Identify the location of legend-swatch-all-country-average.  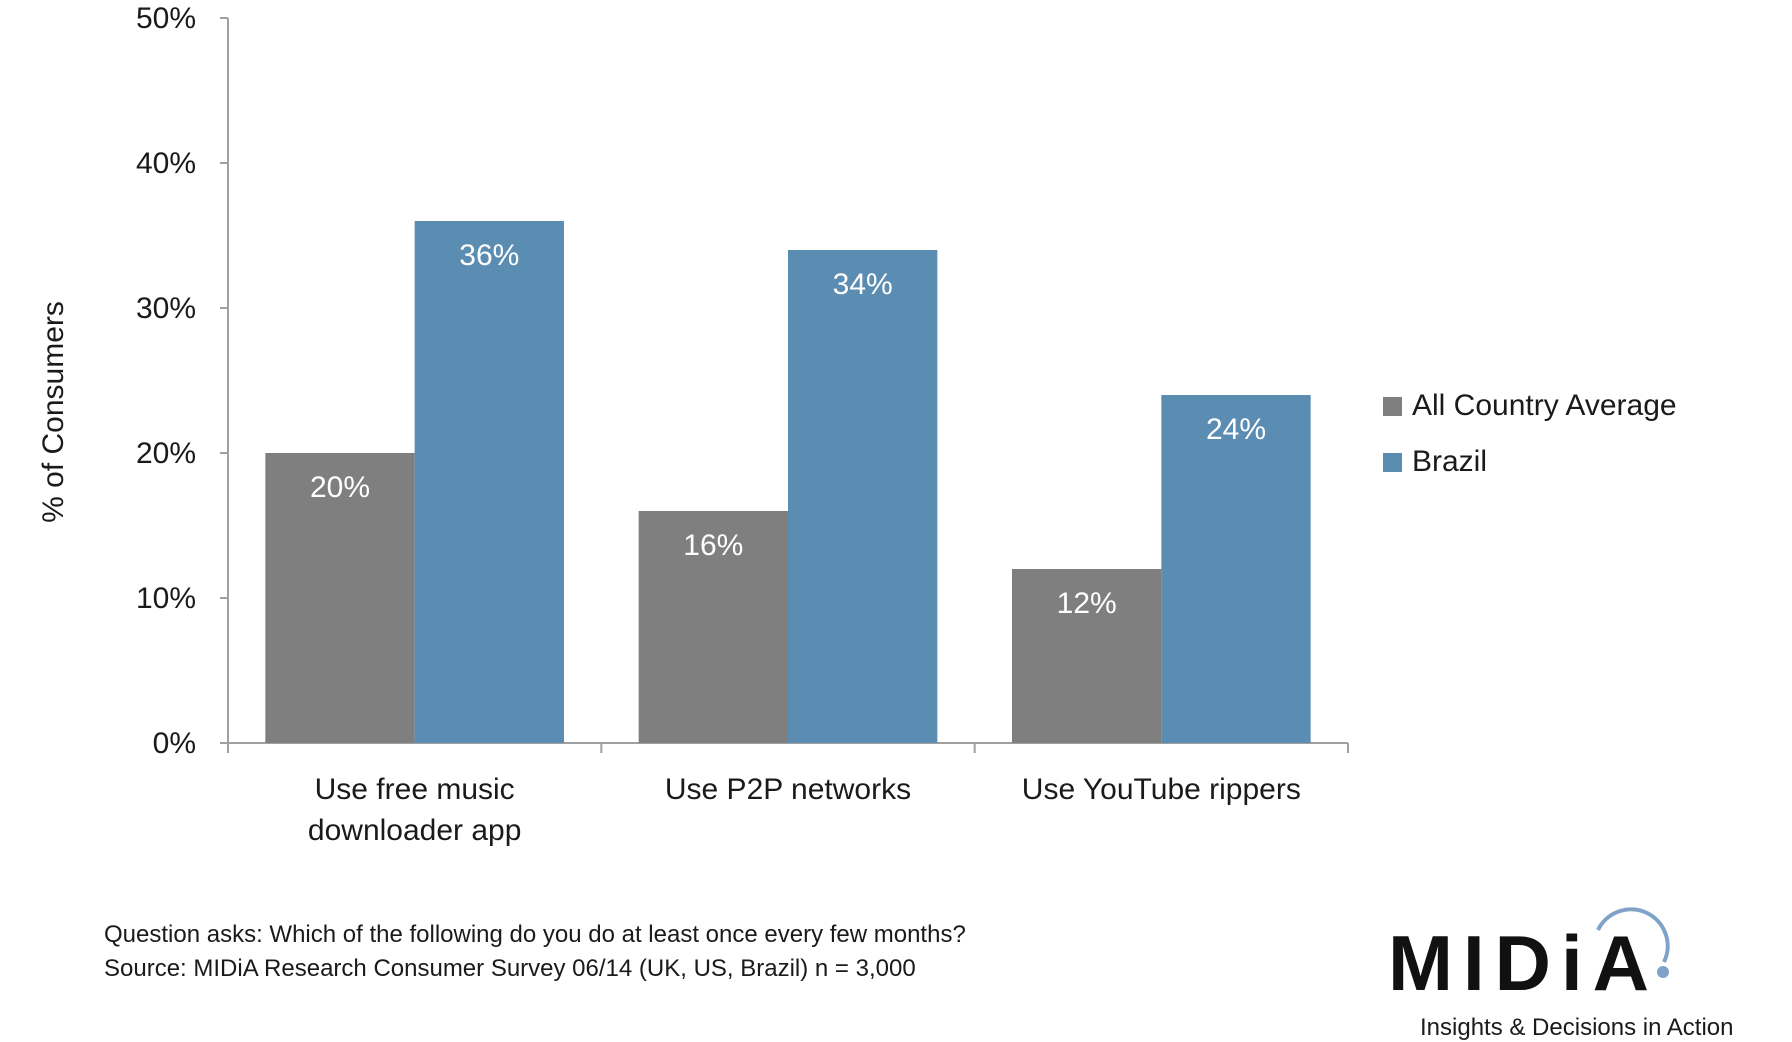
(1392, 406).